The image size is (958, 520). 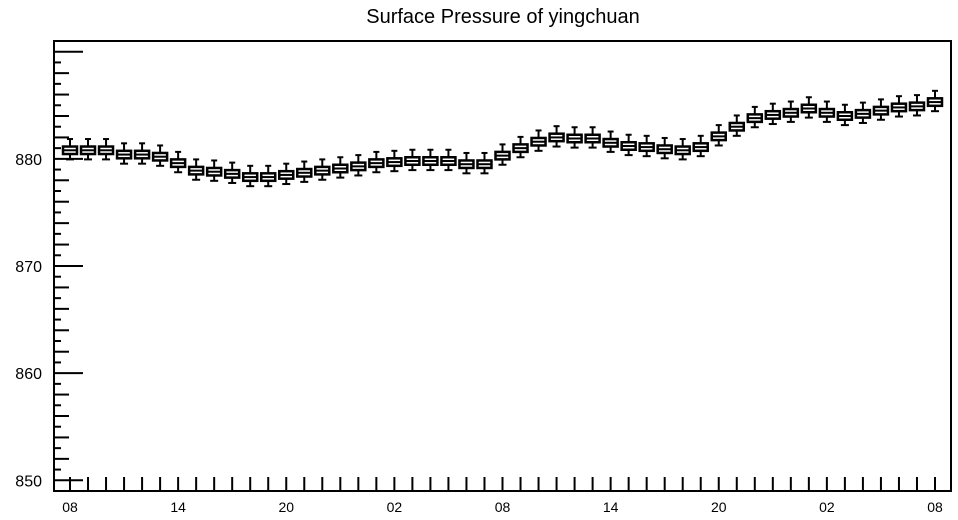 I want to click on y-tick-label: 850, so click(x=28, y=481).